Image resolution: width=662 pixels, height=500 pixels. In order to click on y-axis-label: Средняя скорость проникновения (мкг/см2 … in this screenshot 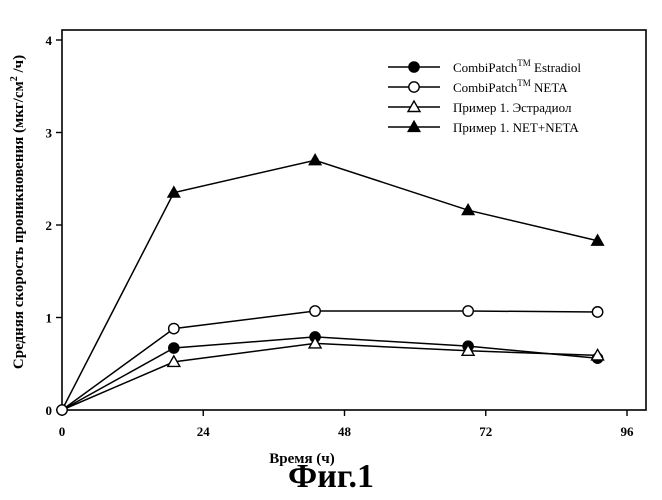, I will do `click(18, 212)`.